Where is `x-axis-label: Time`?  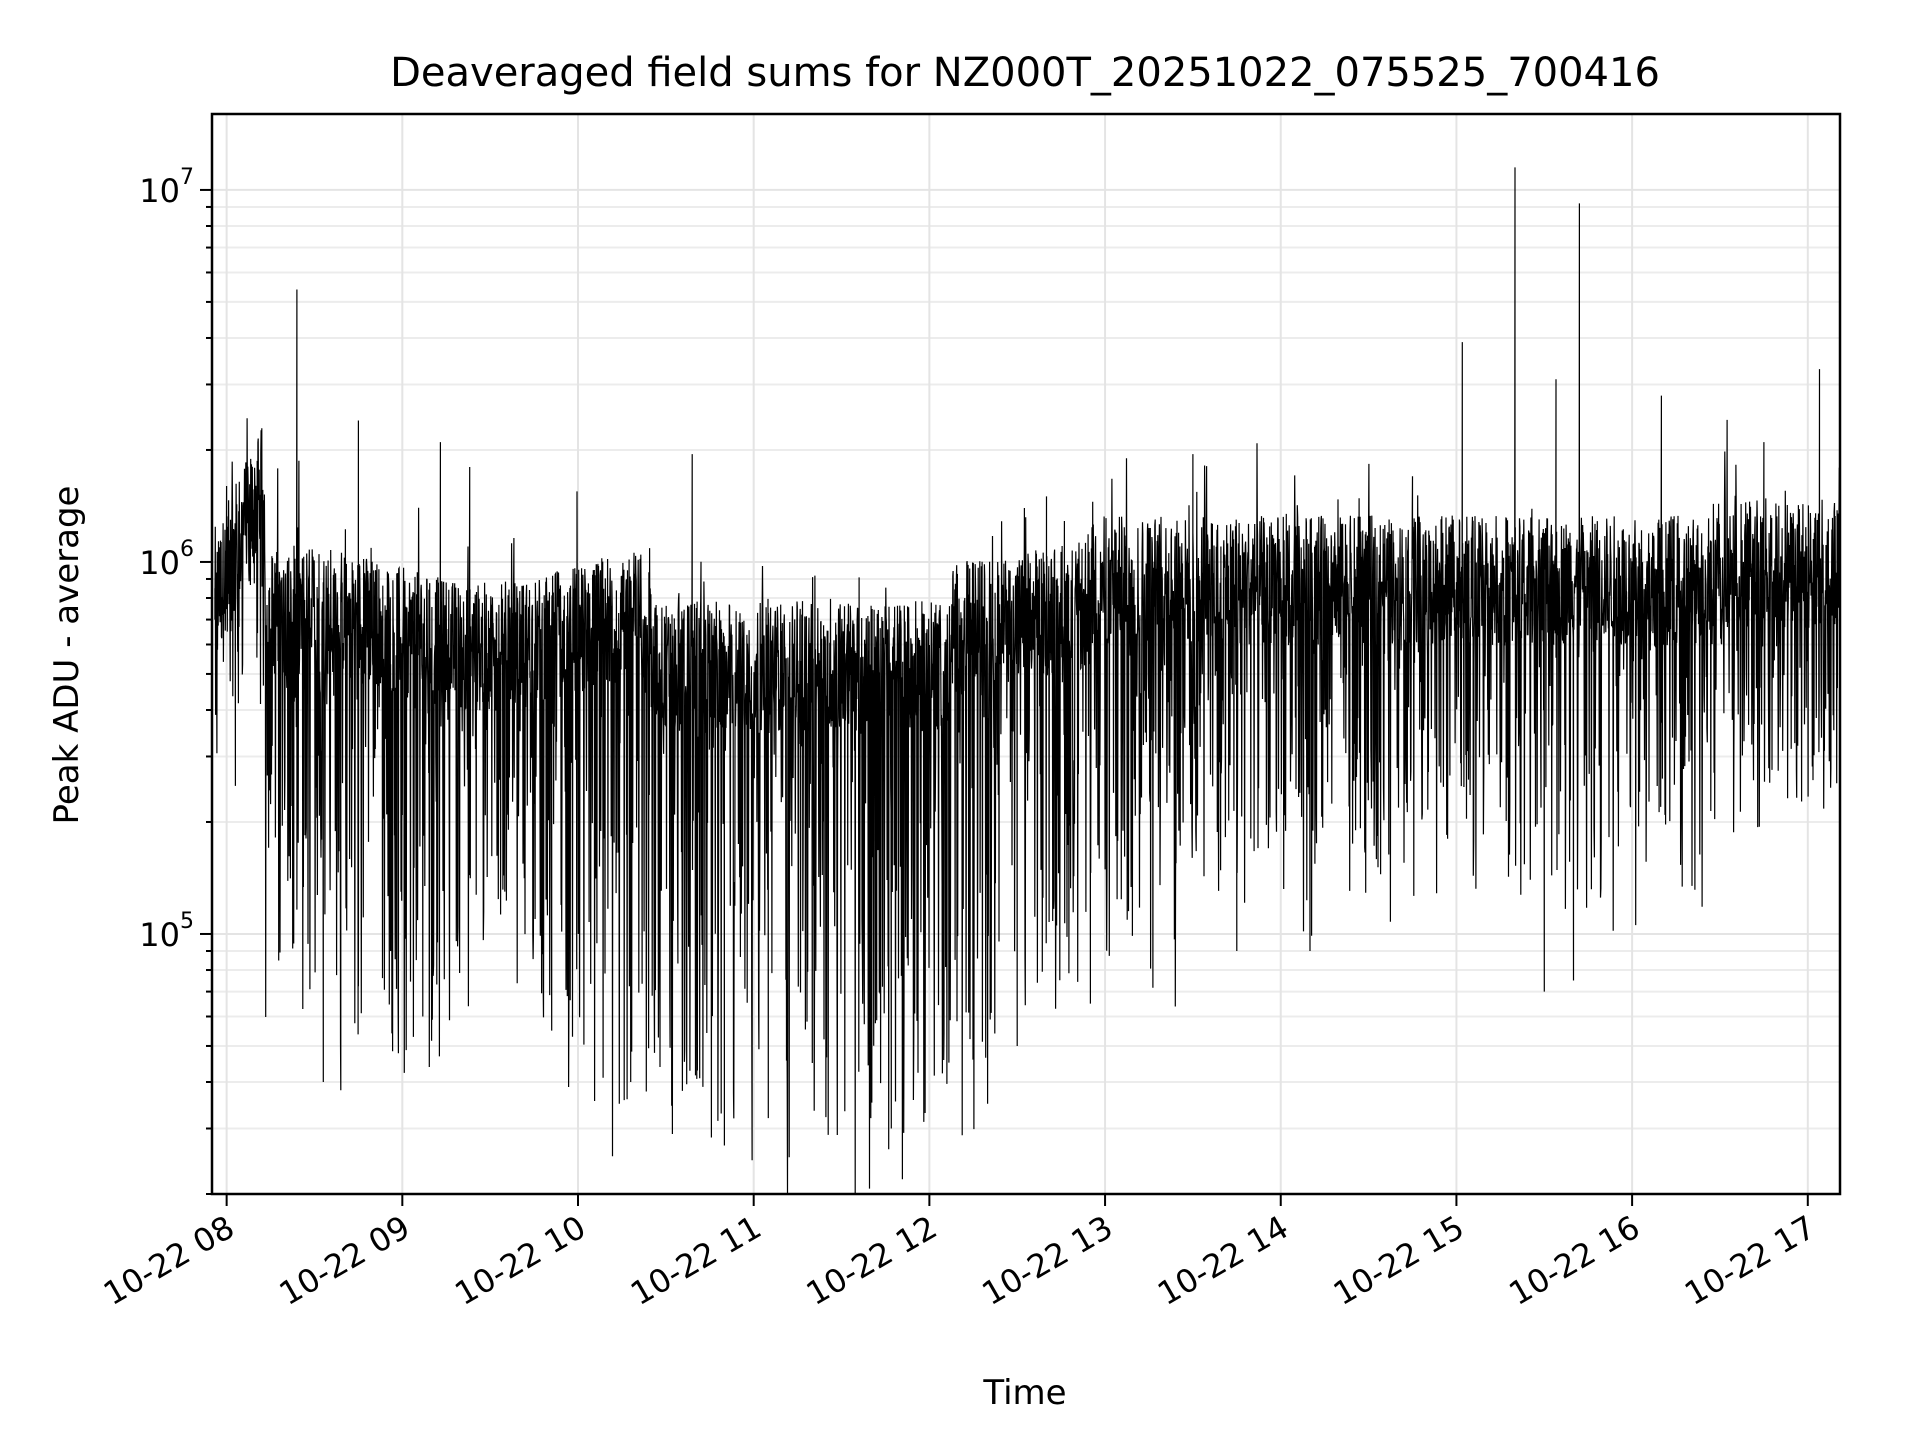
x-axis-label: Time is located at coordinates (1024, 1393).